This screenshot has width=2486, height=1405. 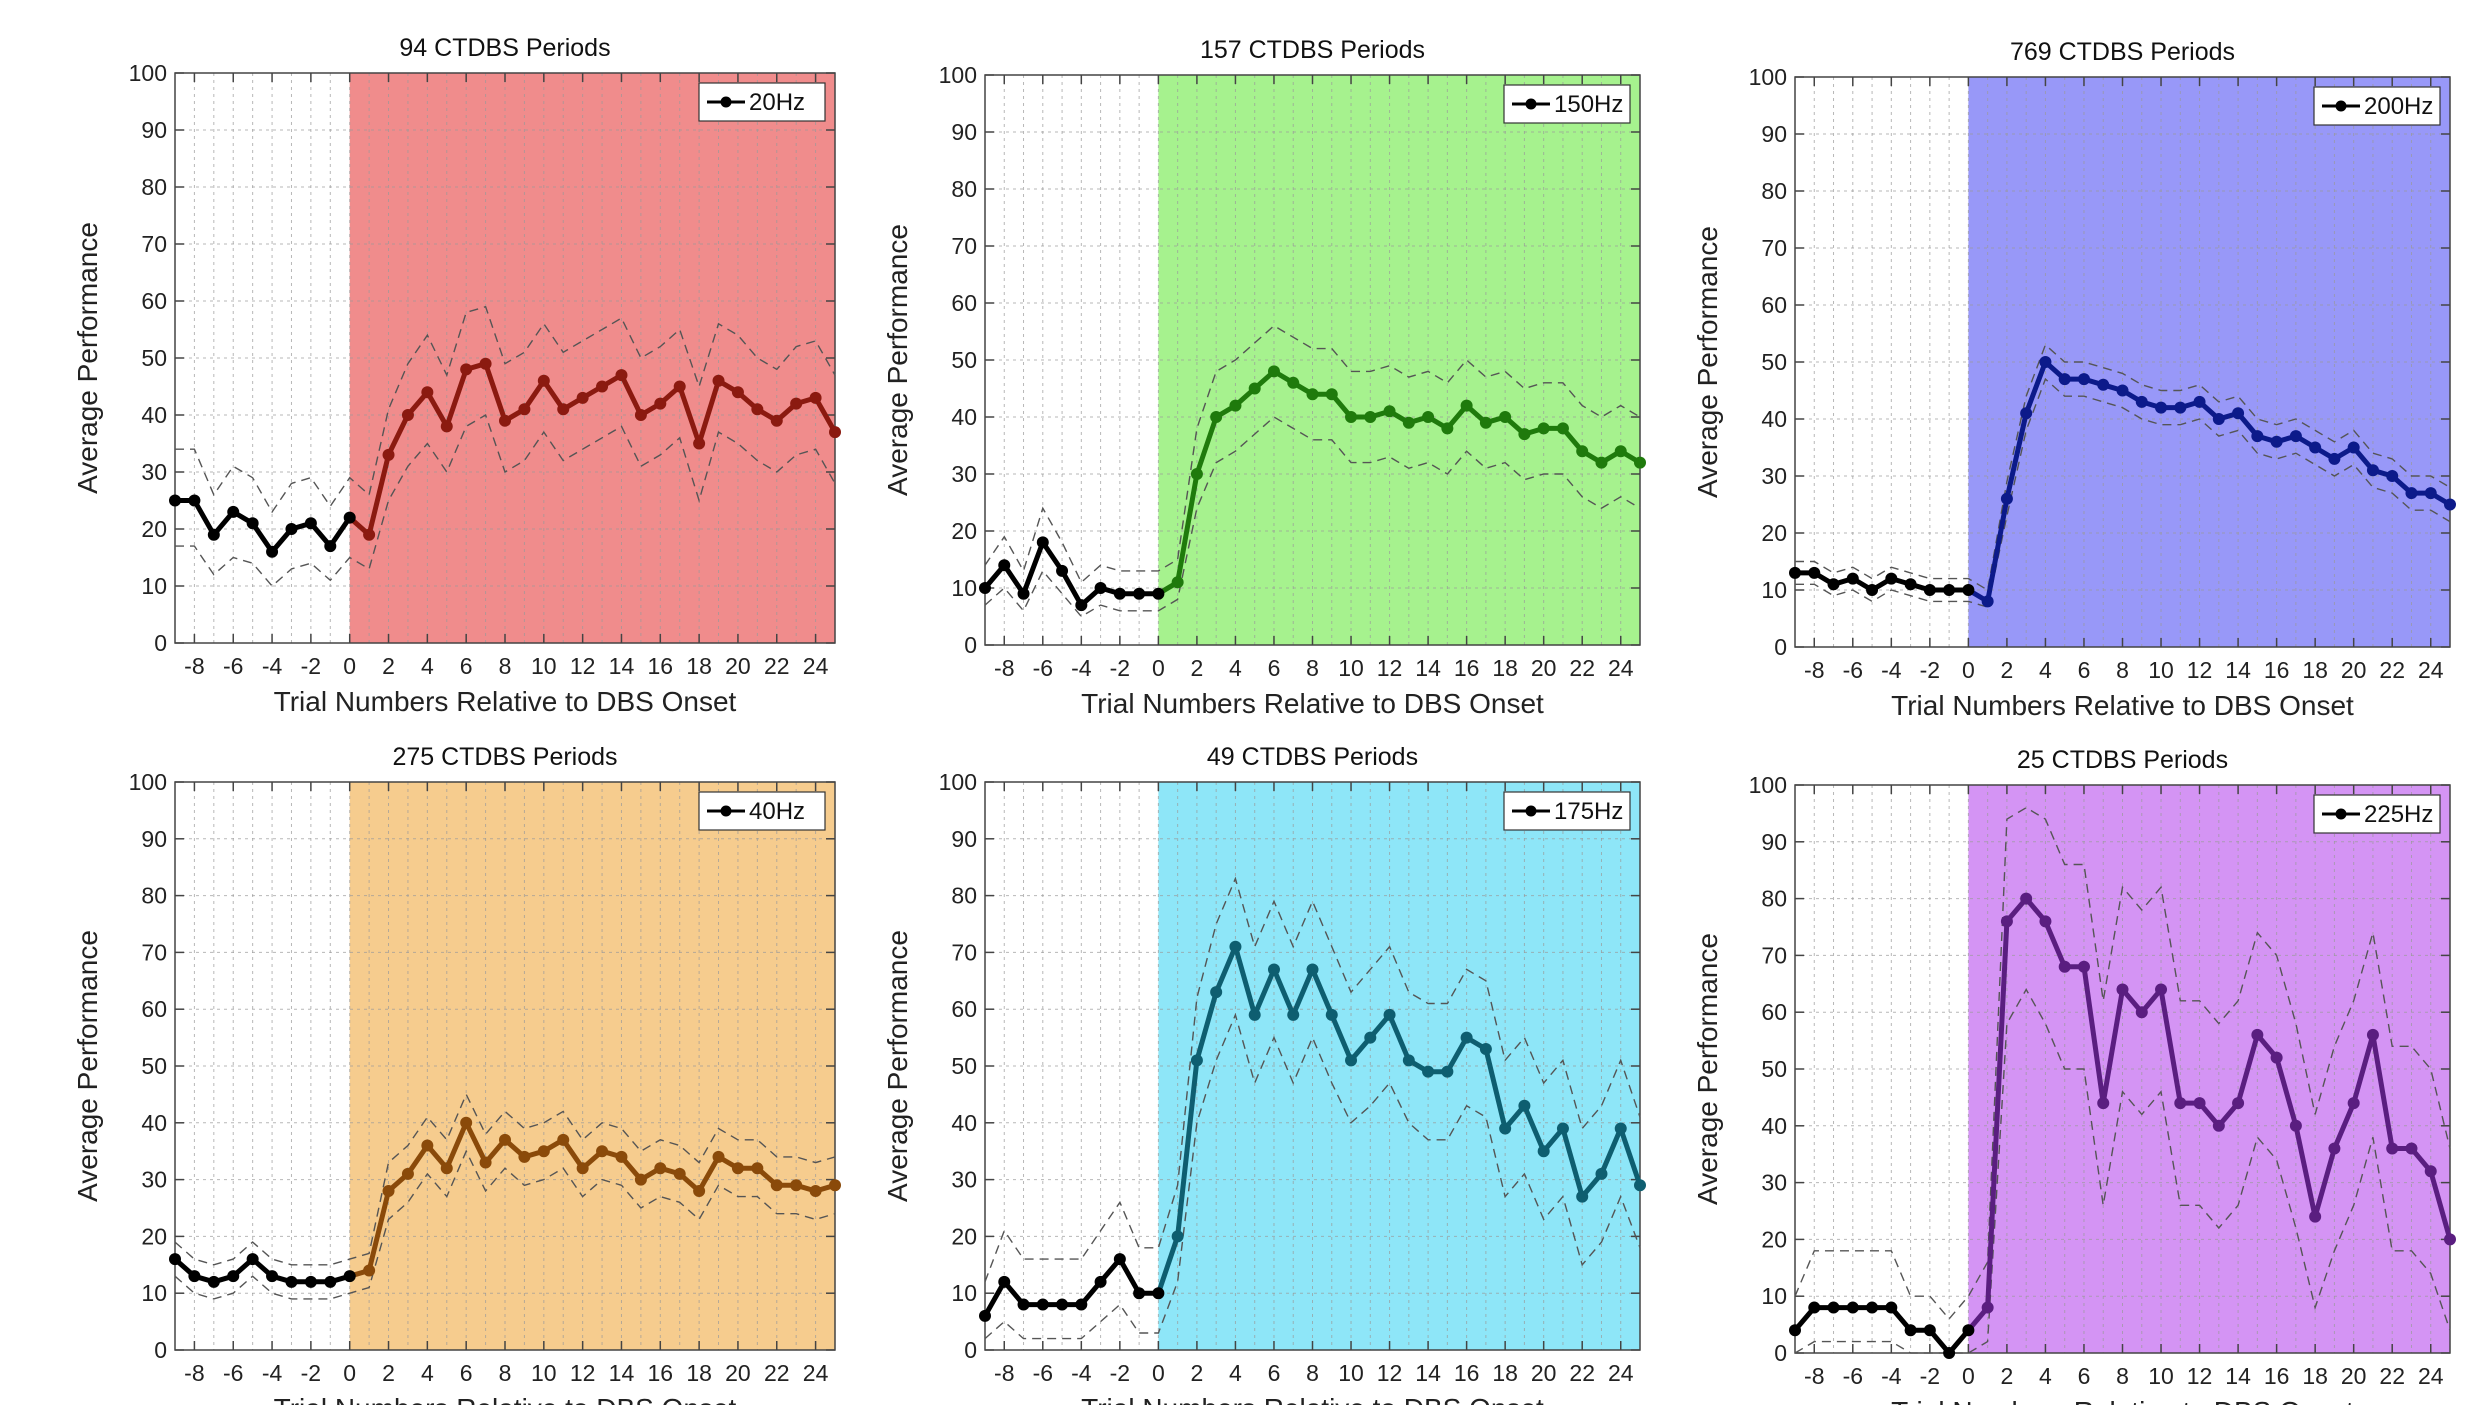 I want to click on x-tick-label: -2, so click(x=1930, y=1376).